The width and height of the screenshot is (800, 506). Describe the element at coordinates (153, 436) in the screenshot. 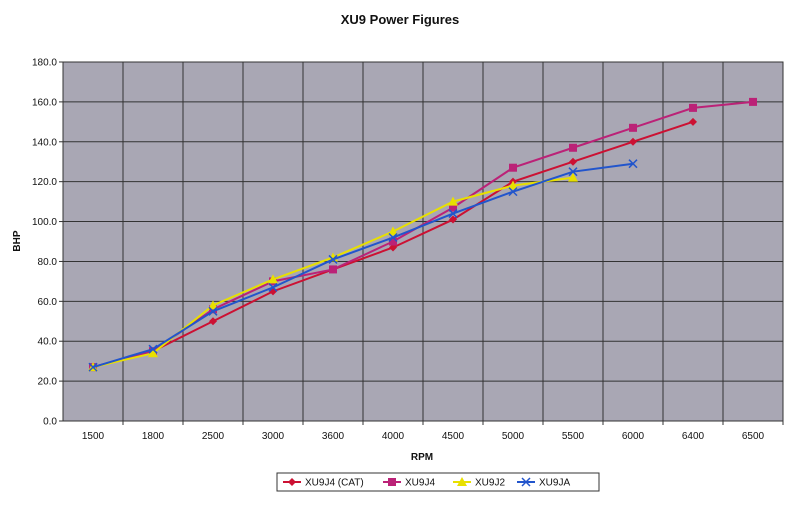

I see `x-tick-label: 1800` at that location.